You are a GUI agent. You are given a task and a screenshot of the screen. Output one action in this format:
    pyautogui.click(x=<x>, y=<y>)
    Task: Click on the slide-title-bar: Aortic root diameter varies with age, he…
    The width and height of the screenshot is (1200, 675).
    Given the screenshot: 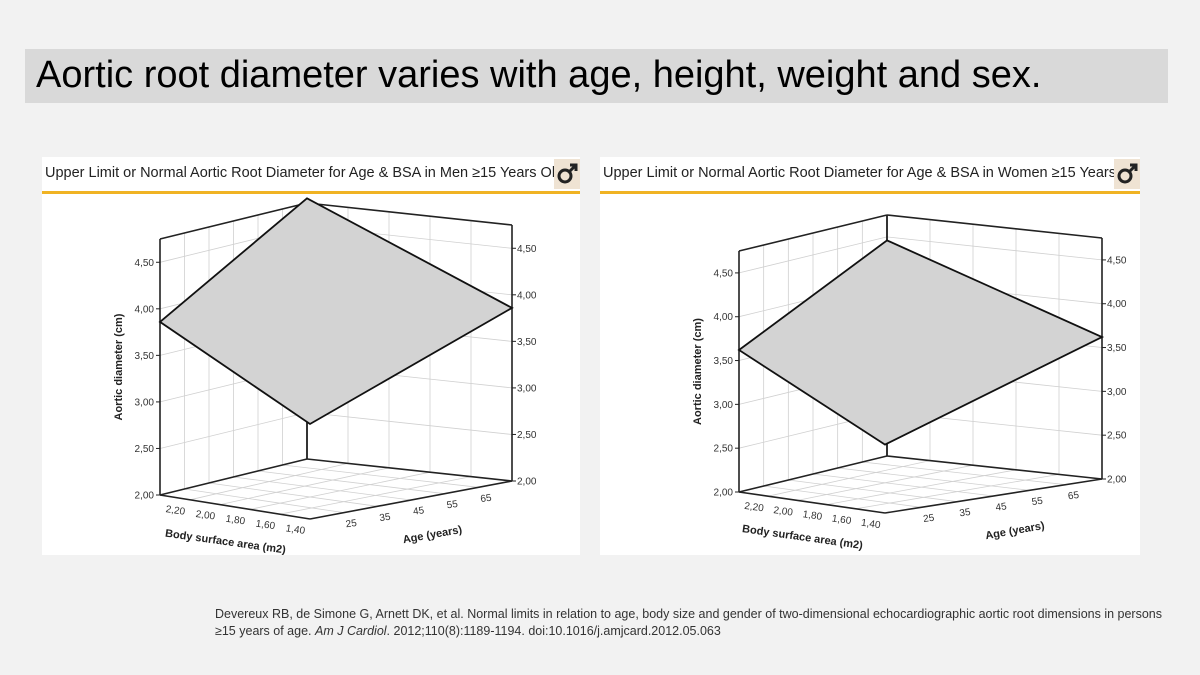 What is the action you would take?
    pyautogui.click(x=596, y=76)
    